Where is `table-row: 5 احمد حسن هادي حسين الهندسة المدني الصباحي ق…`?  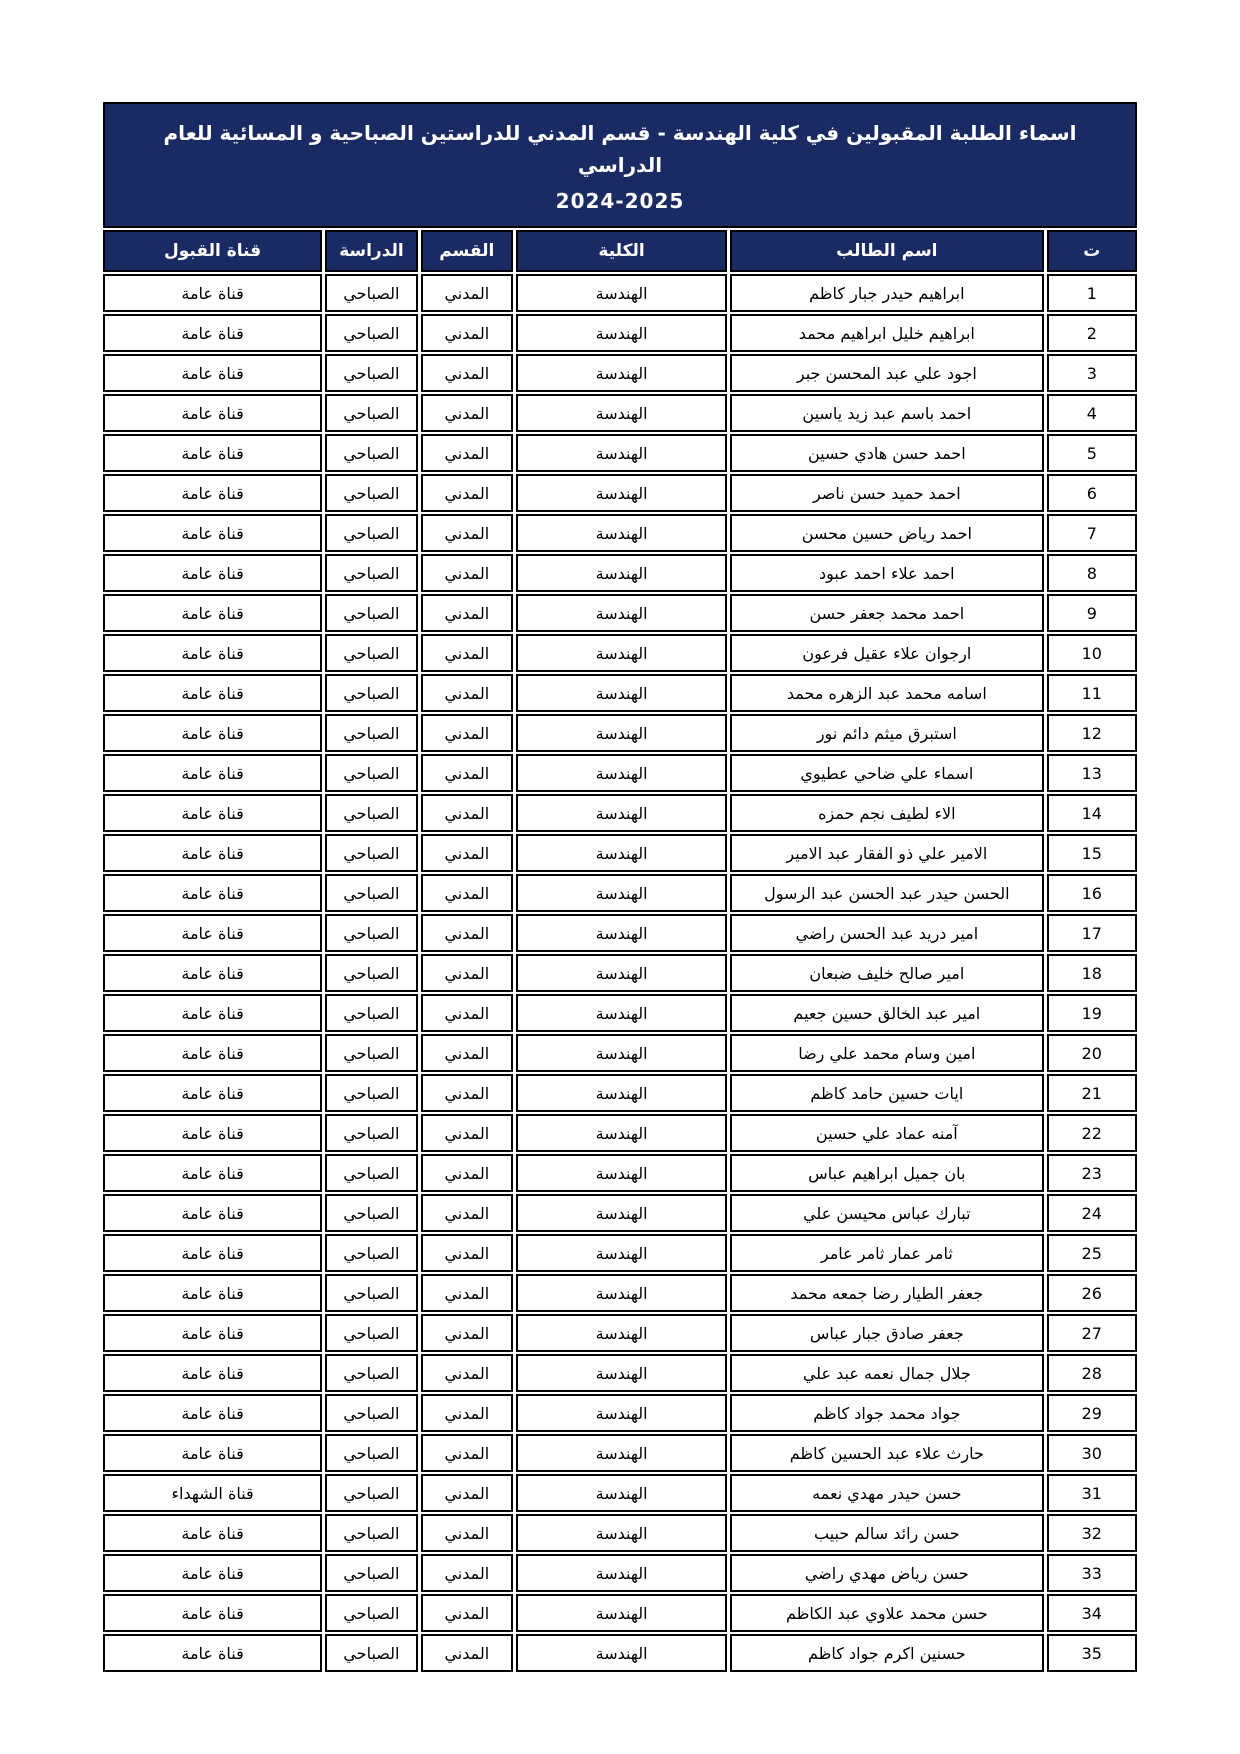 table-row: 5 احمد حسن هادي حسين الهندسة المدني الصباحي ق… is located at coordinates (620, 453).